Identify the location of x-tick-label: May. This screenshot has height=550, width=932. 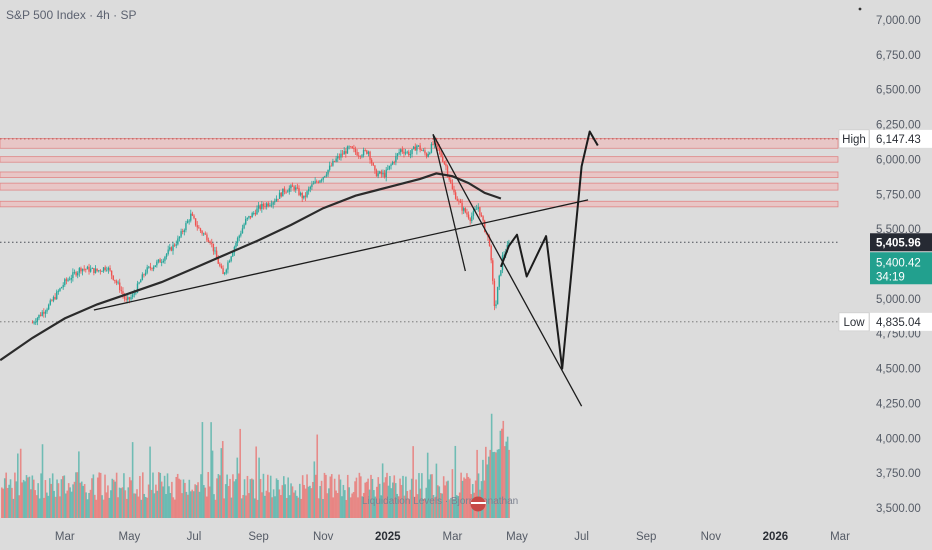
(130, 537).